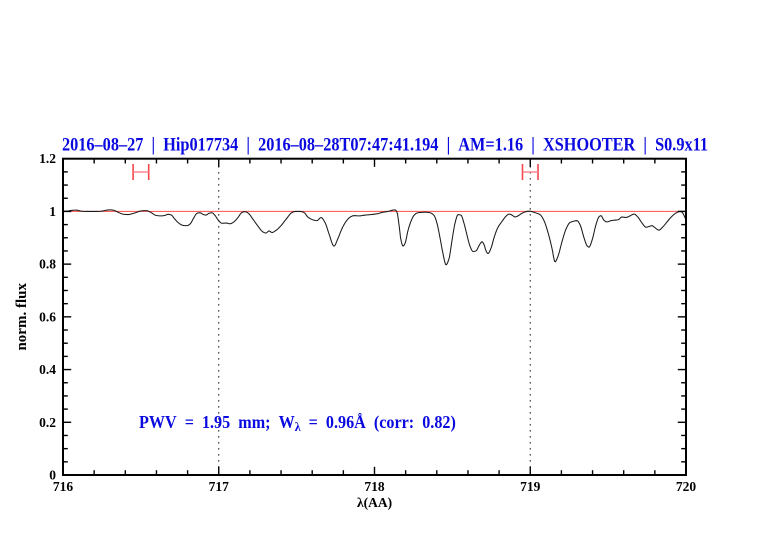  Describe the element at coordinates (530, 486) in the screenshot. I see `svg-text: 719` at that location.